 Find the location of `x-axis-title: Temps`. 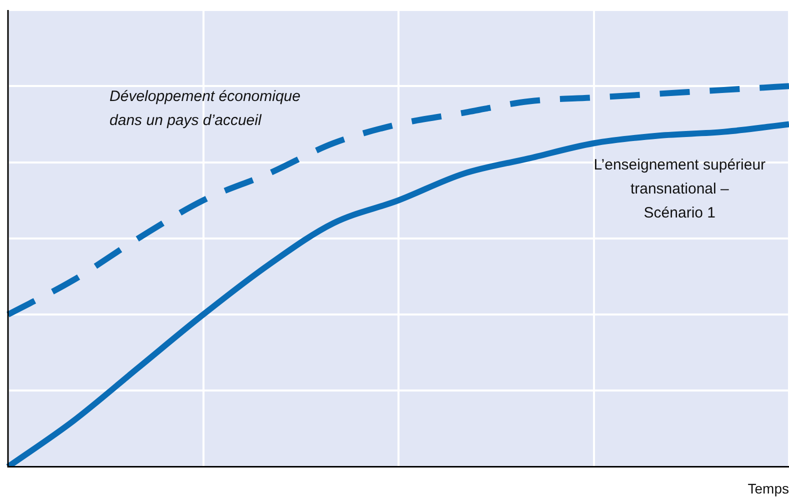

x-axis-title: Temps is located at coordinates (768, 488).